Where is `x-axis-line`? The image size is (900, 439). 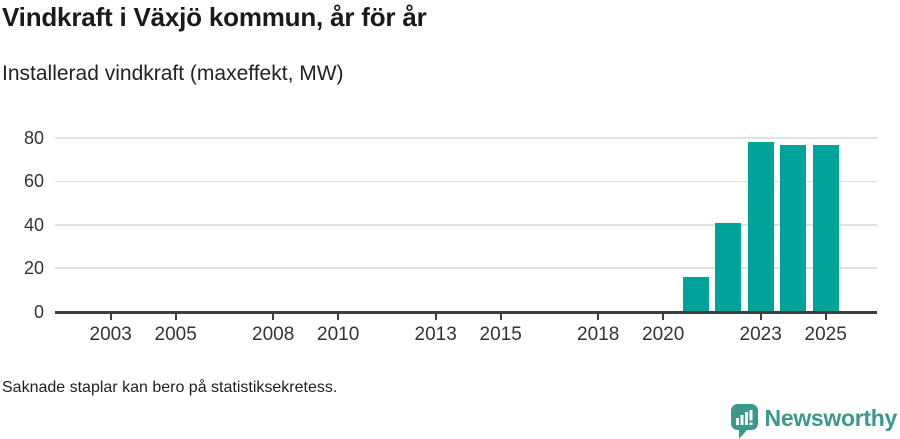
x-axis-line is located at coordinates (466, 312).